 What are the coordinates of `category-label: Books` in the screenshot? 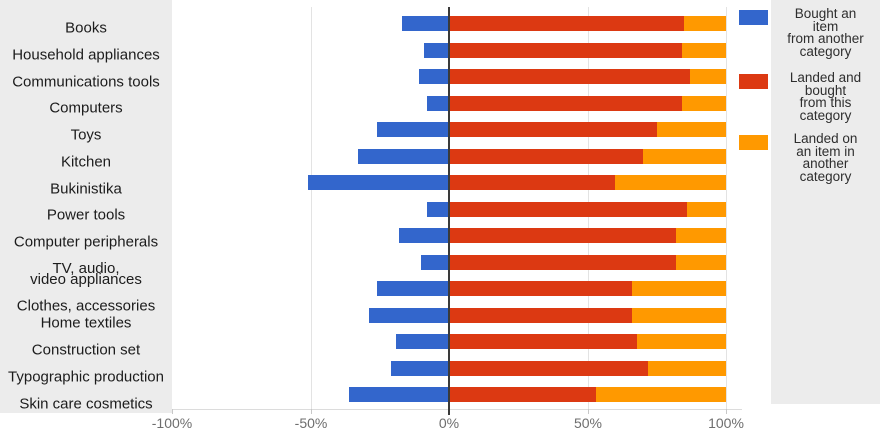 It's located at (86, 28).